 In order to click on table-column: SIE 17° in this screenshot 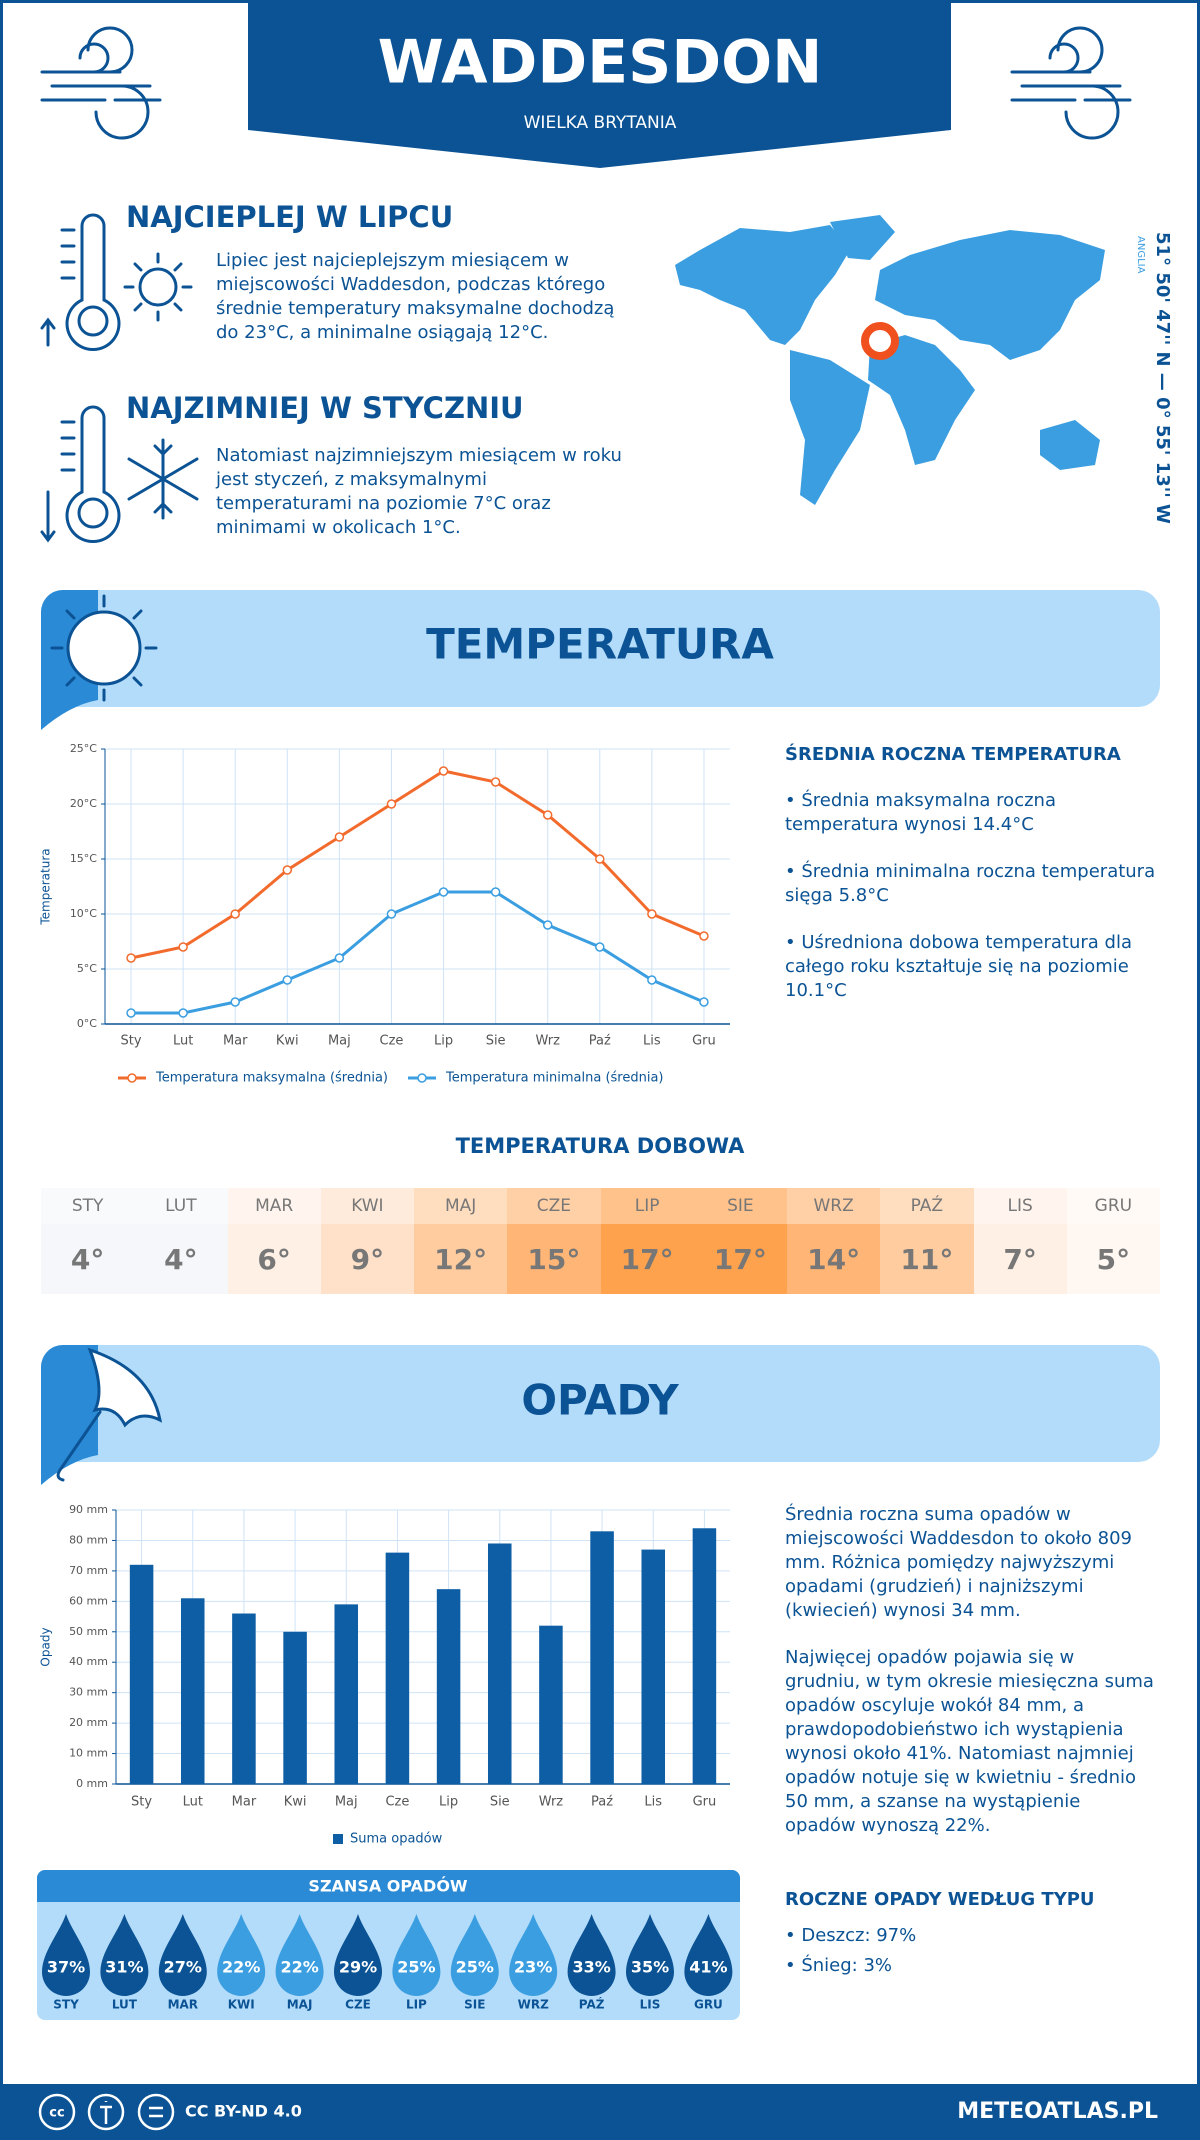, I will do `click(740, 1241)`.